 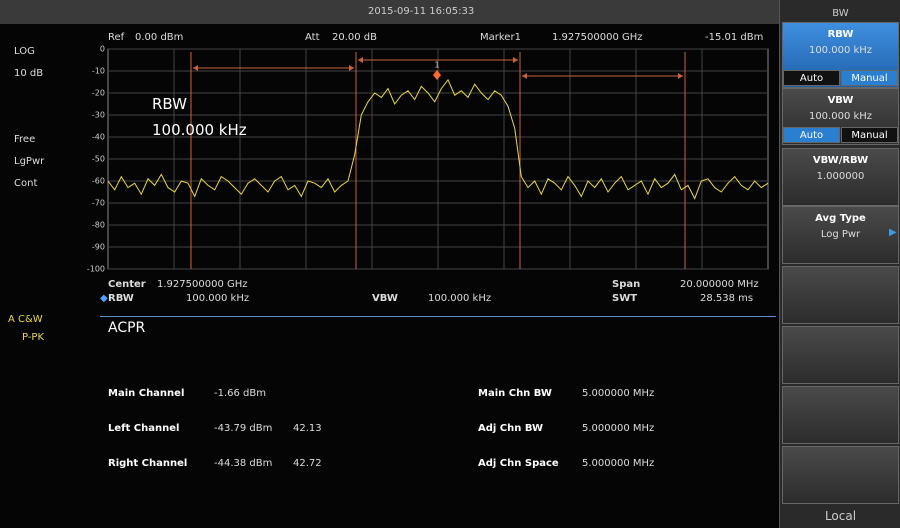 I want to click on status: Free, so click(x=25, y=139).